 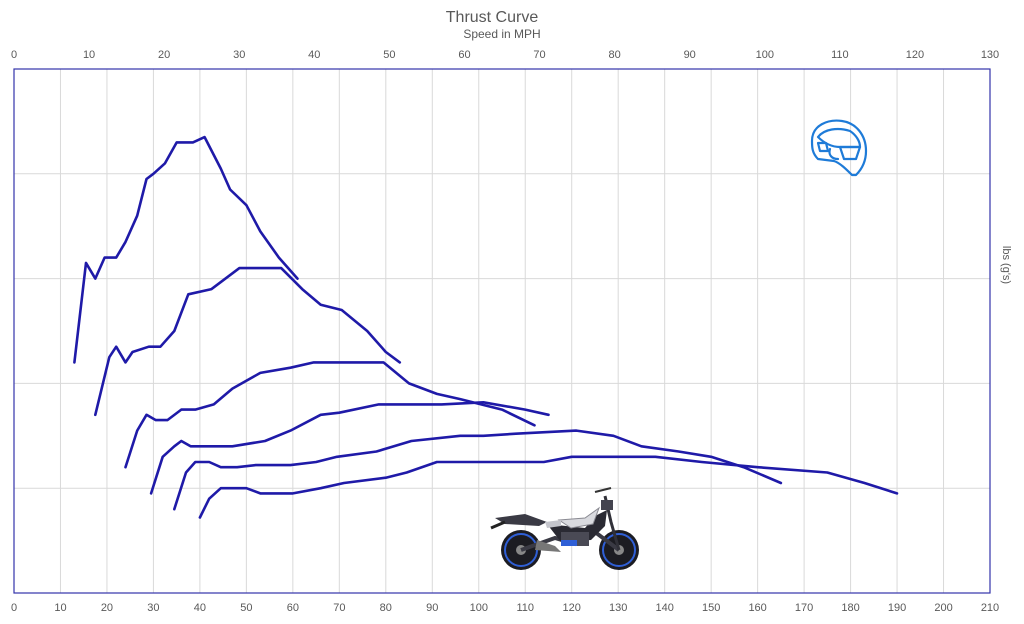 What do you see at coordinates (757, 608) in the screenshot?
I see `bottom-tick-label: 160` at bounding box center [757, 608].